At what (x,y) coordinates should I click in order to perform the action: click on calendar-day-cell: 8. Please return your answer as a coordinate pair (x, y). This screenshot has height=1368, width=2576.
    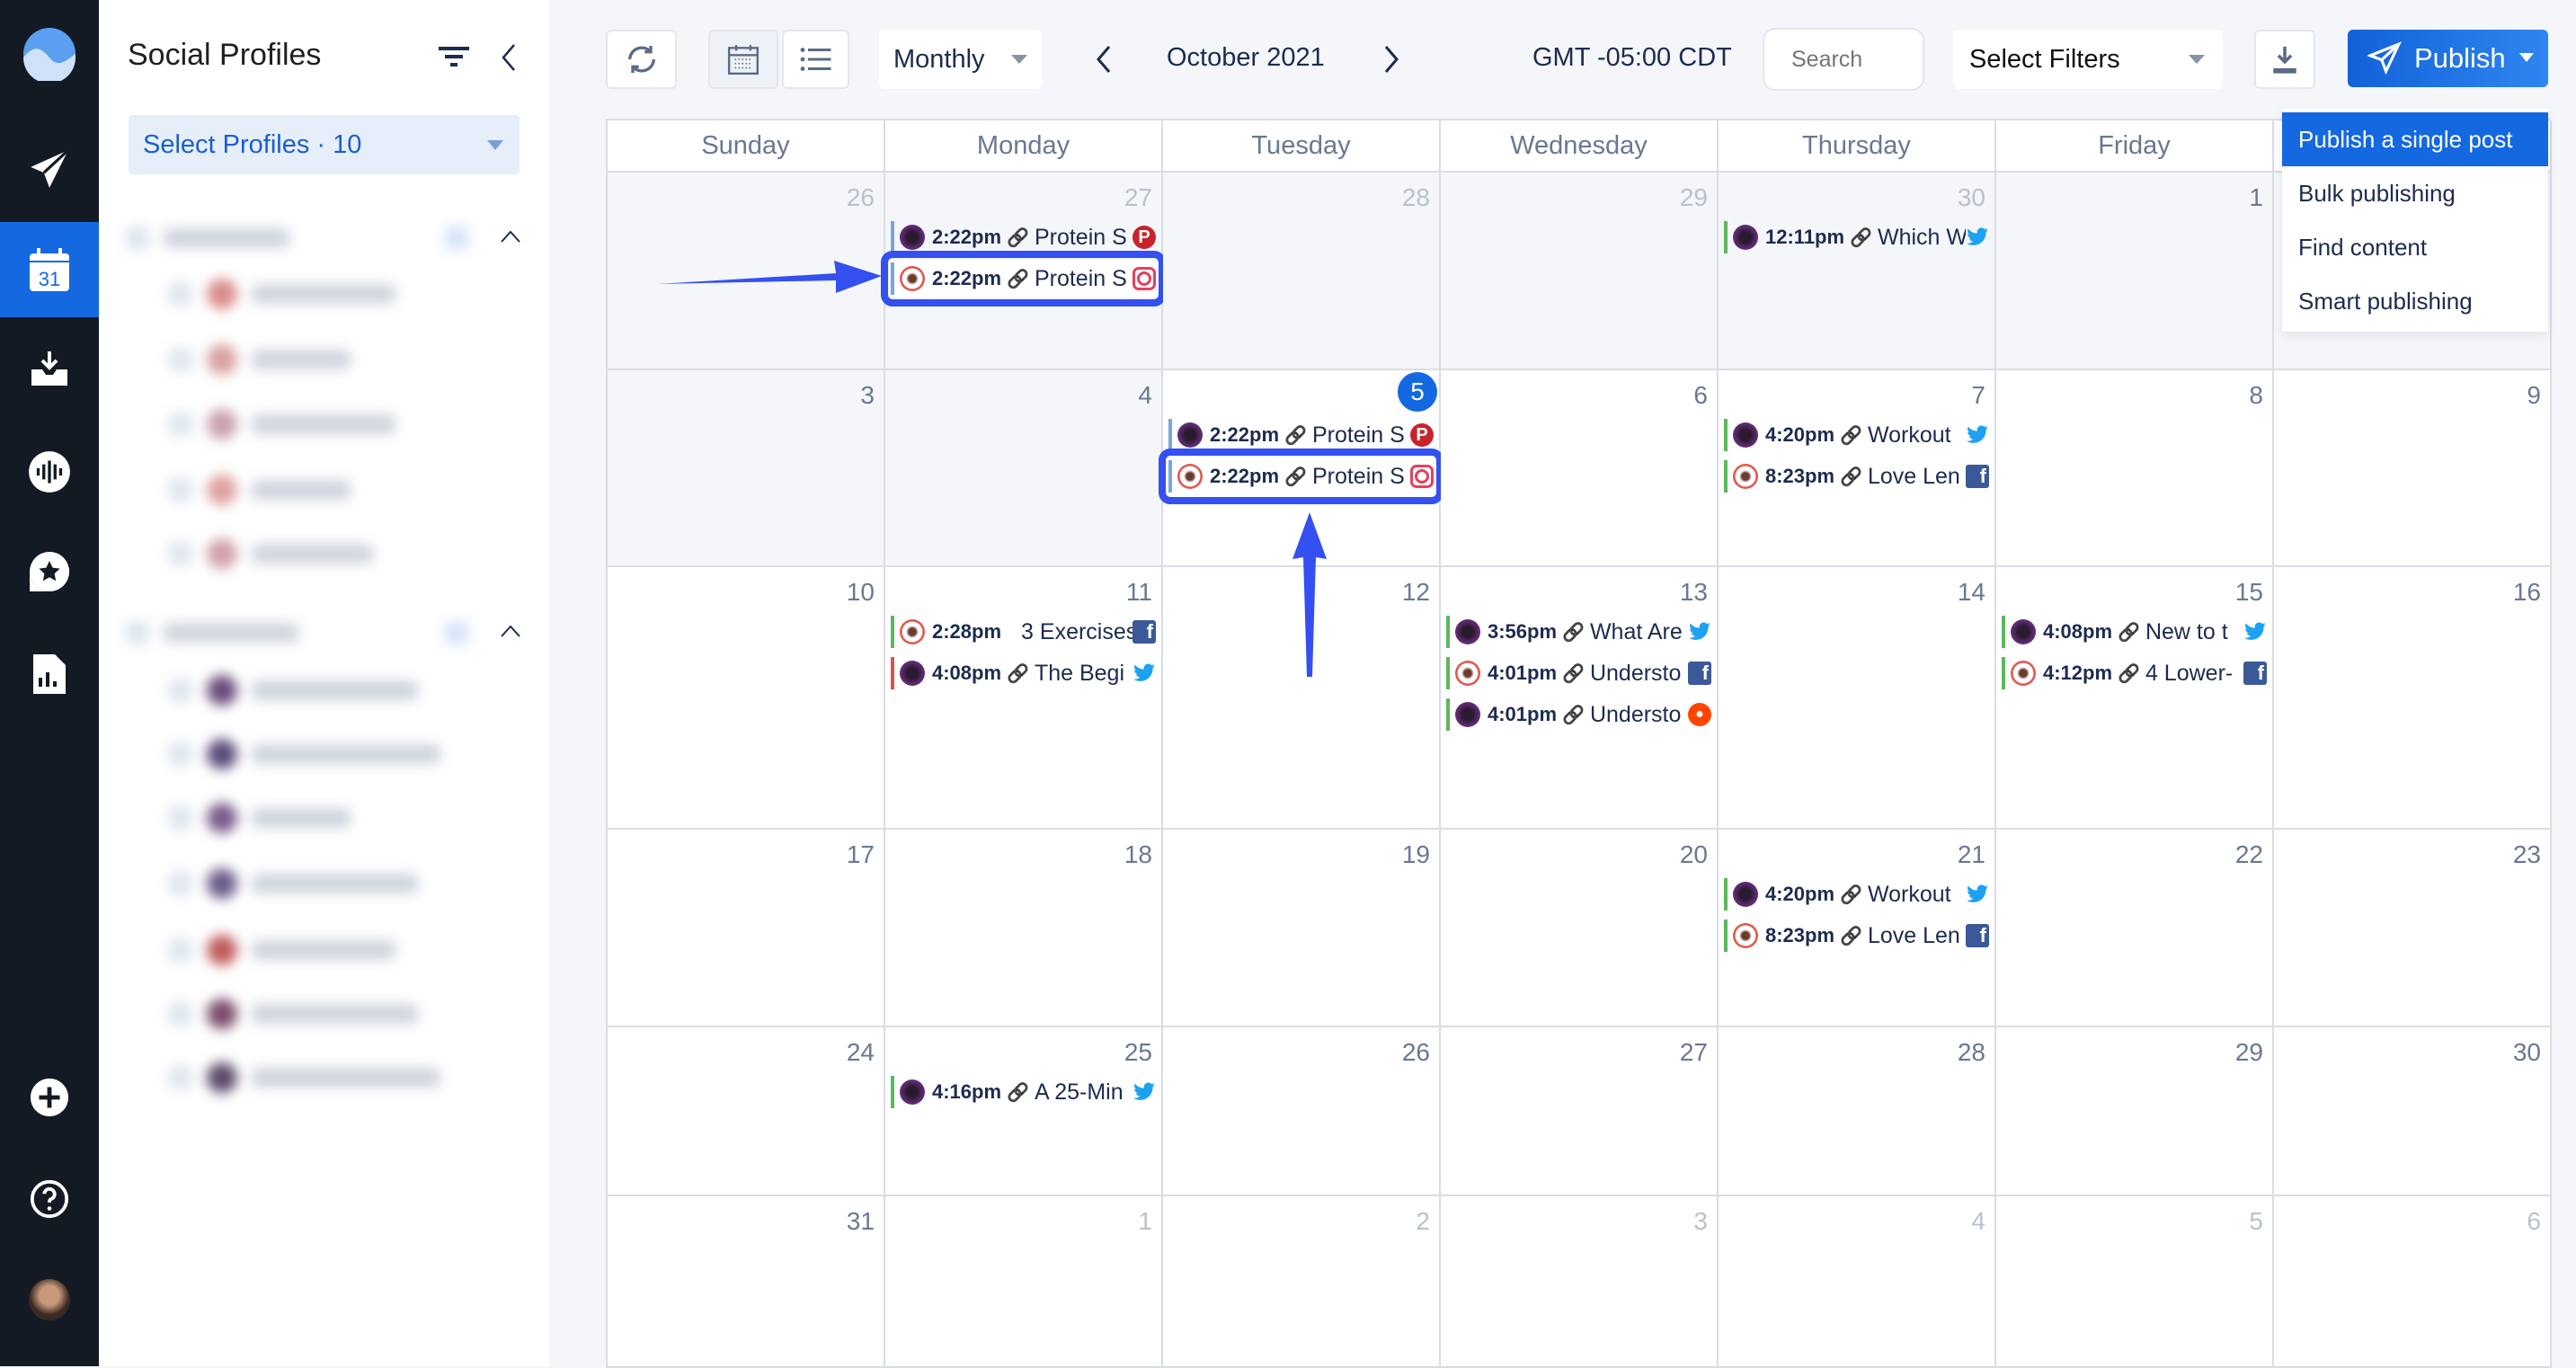
    Looking at the image, I should click on (2135, 468).